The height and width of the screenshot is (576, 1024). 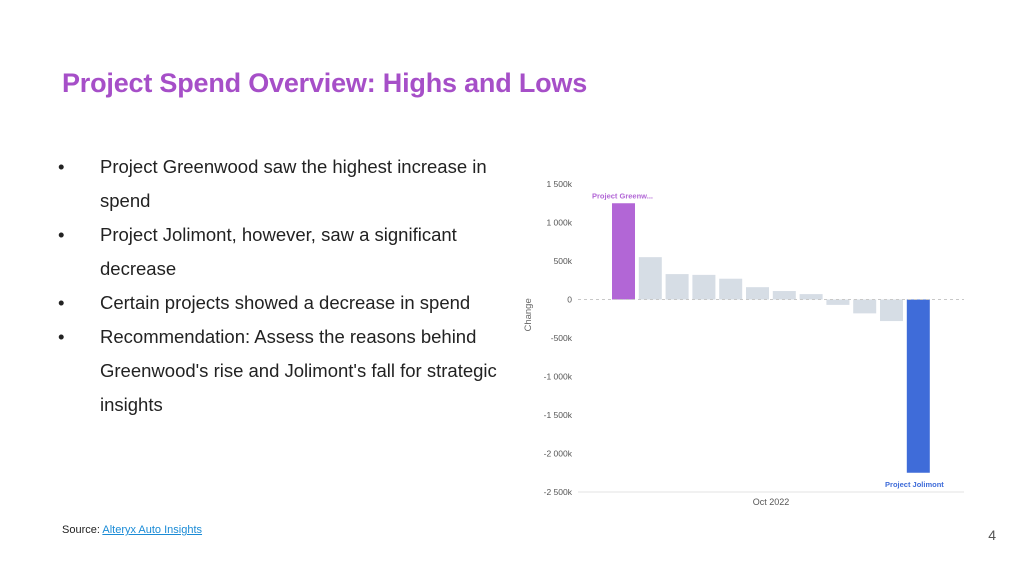 I want to click on y-tick-label: 0, so click(x=569, y=300).